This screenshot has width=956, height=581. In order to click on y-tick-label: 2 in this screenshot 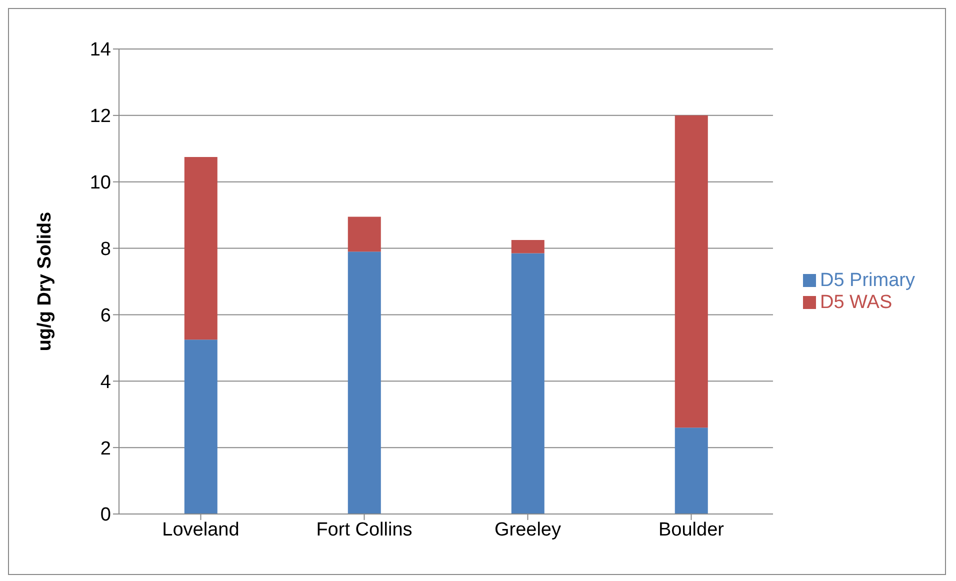, I will do `click(105, 449)`.